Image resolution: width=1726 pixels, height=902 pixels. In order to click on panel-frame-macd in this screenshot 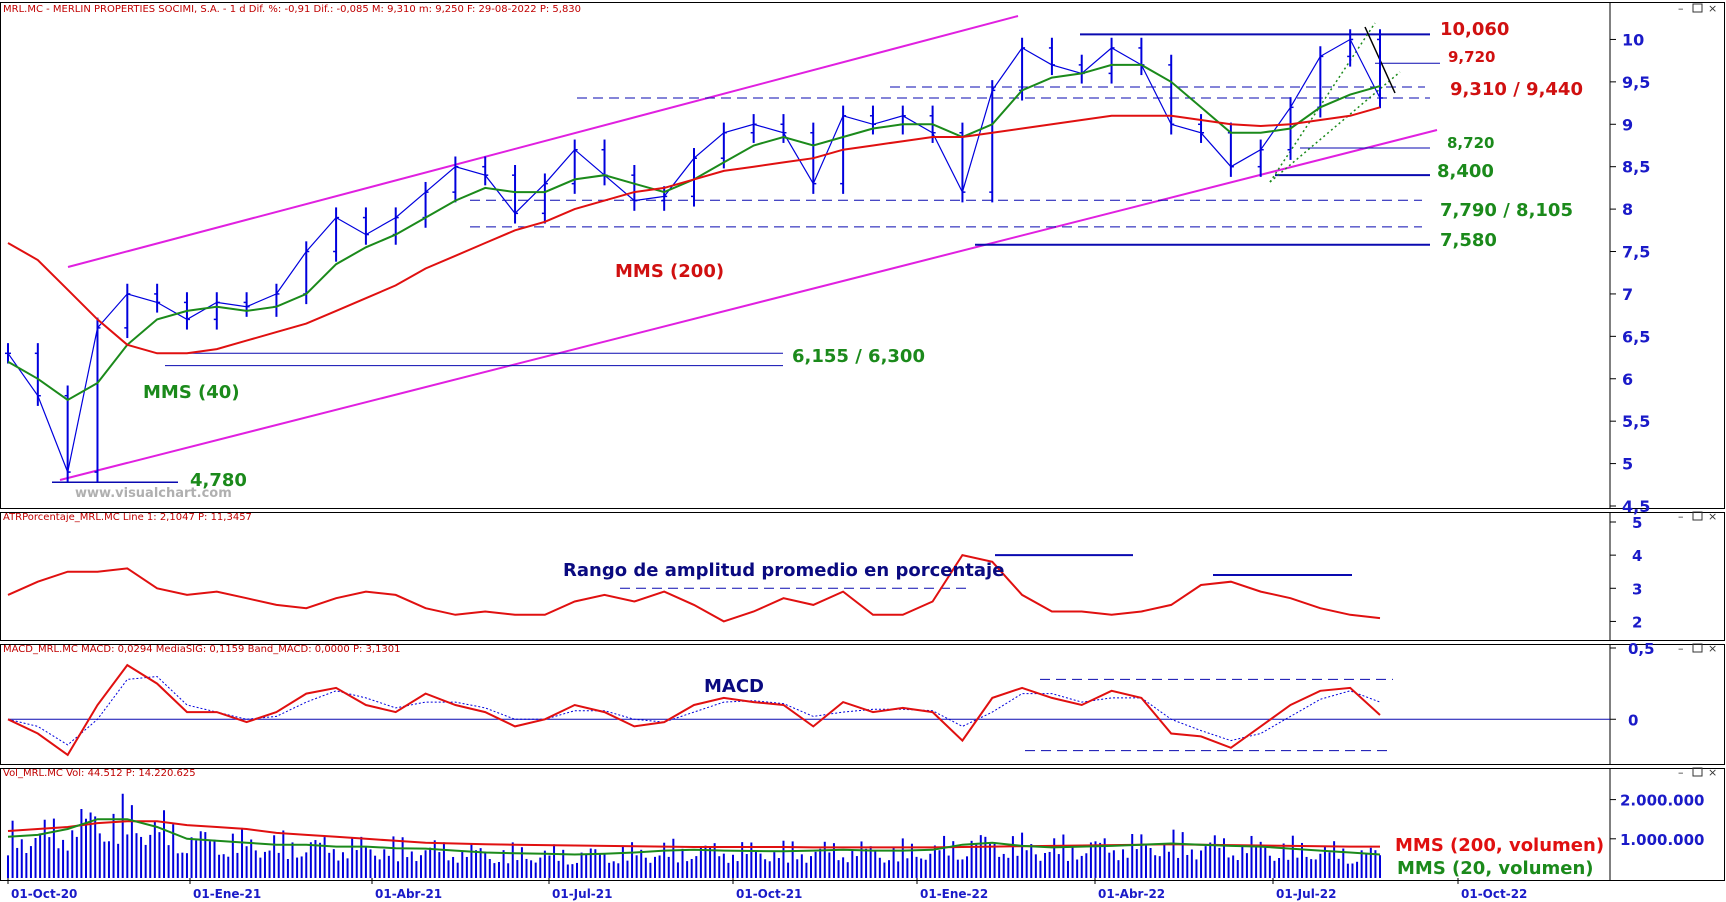, I will do `click(862, 704)`.